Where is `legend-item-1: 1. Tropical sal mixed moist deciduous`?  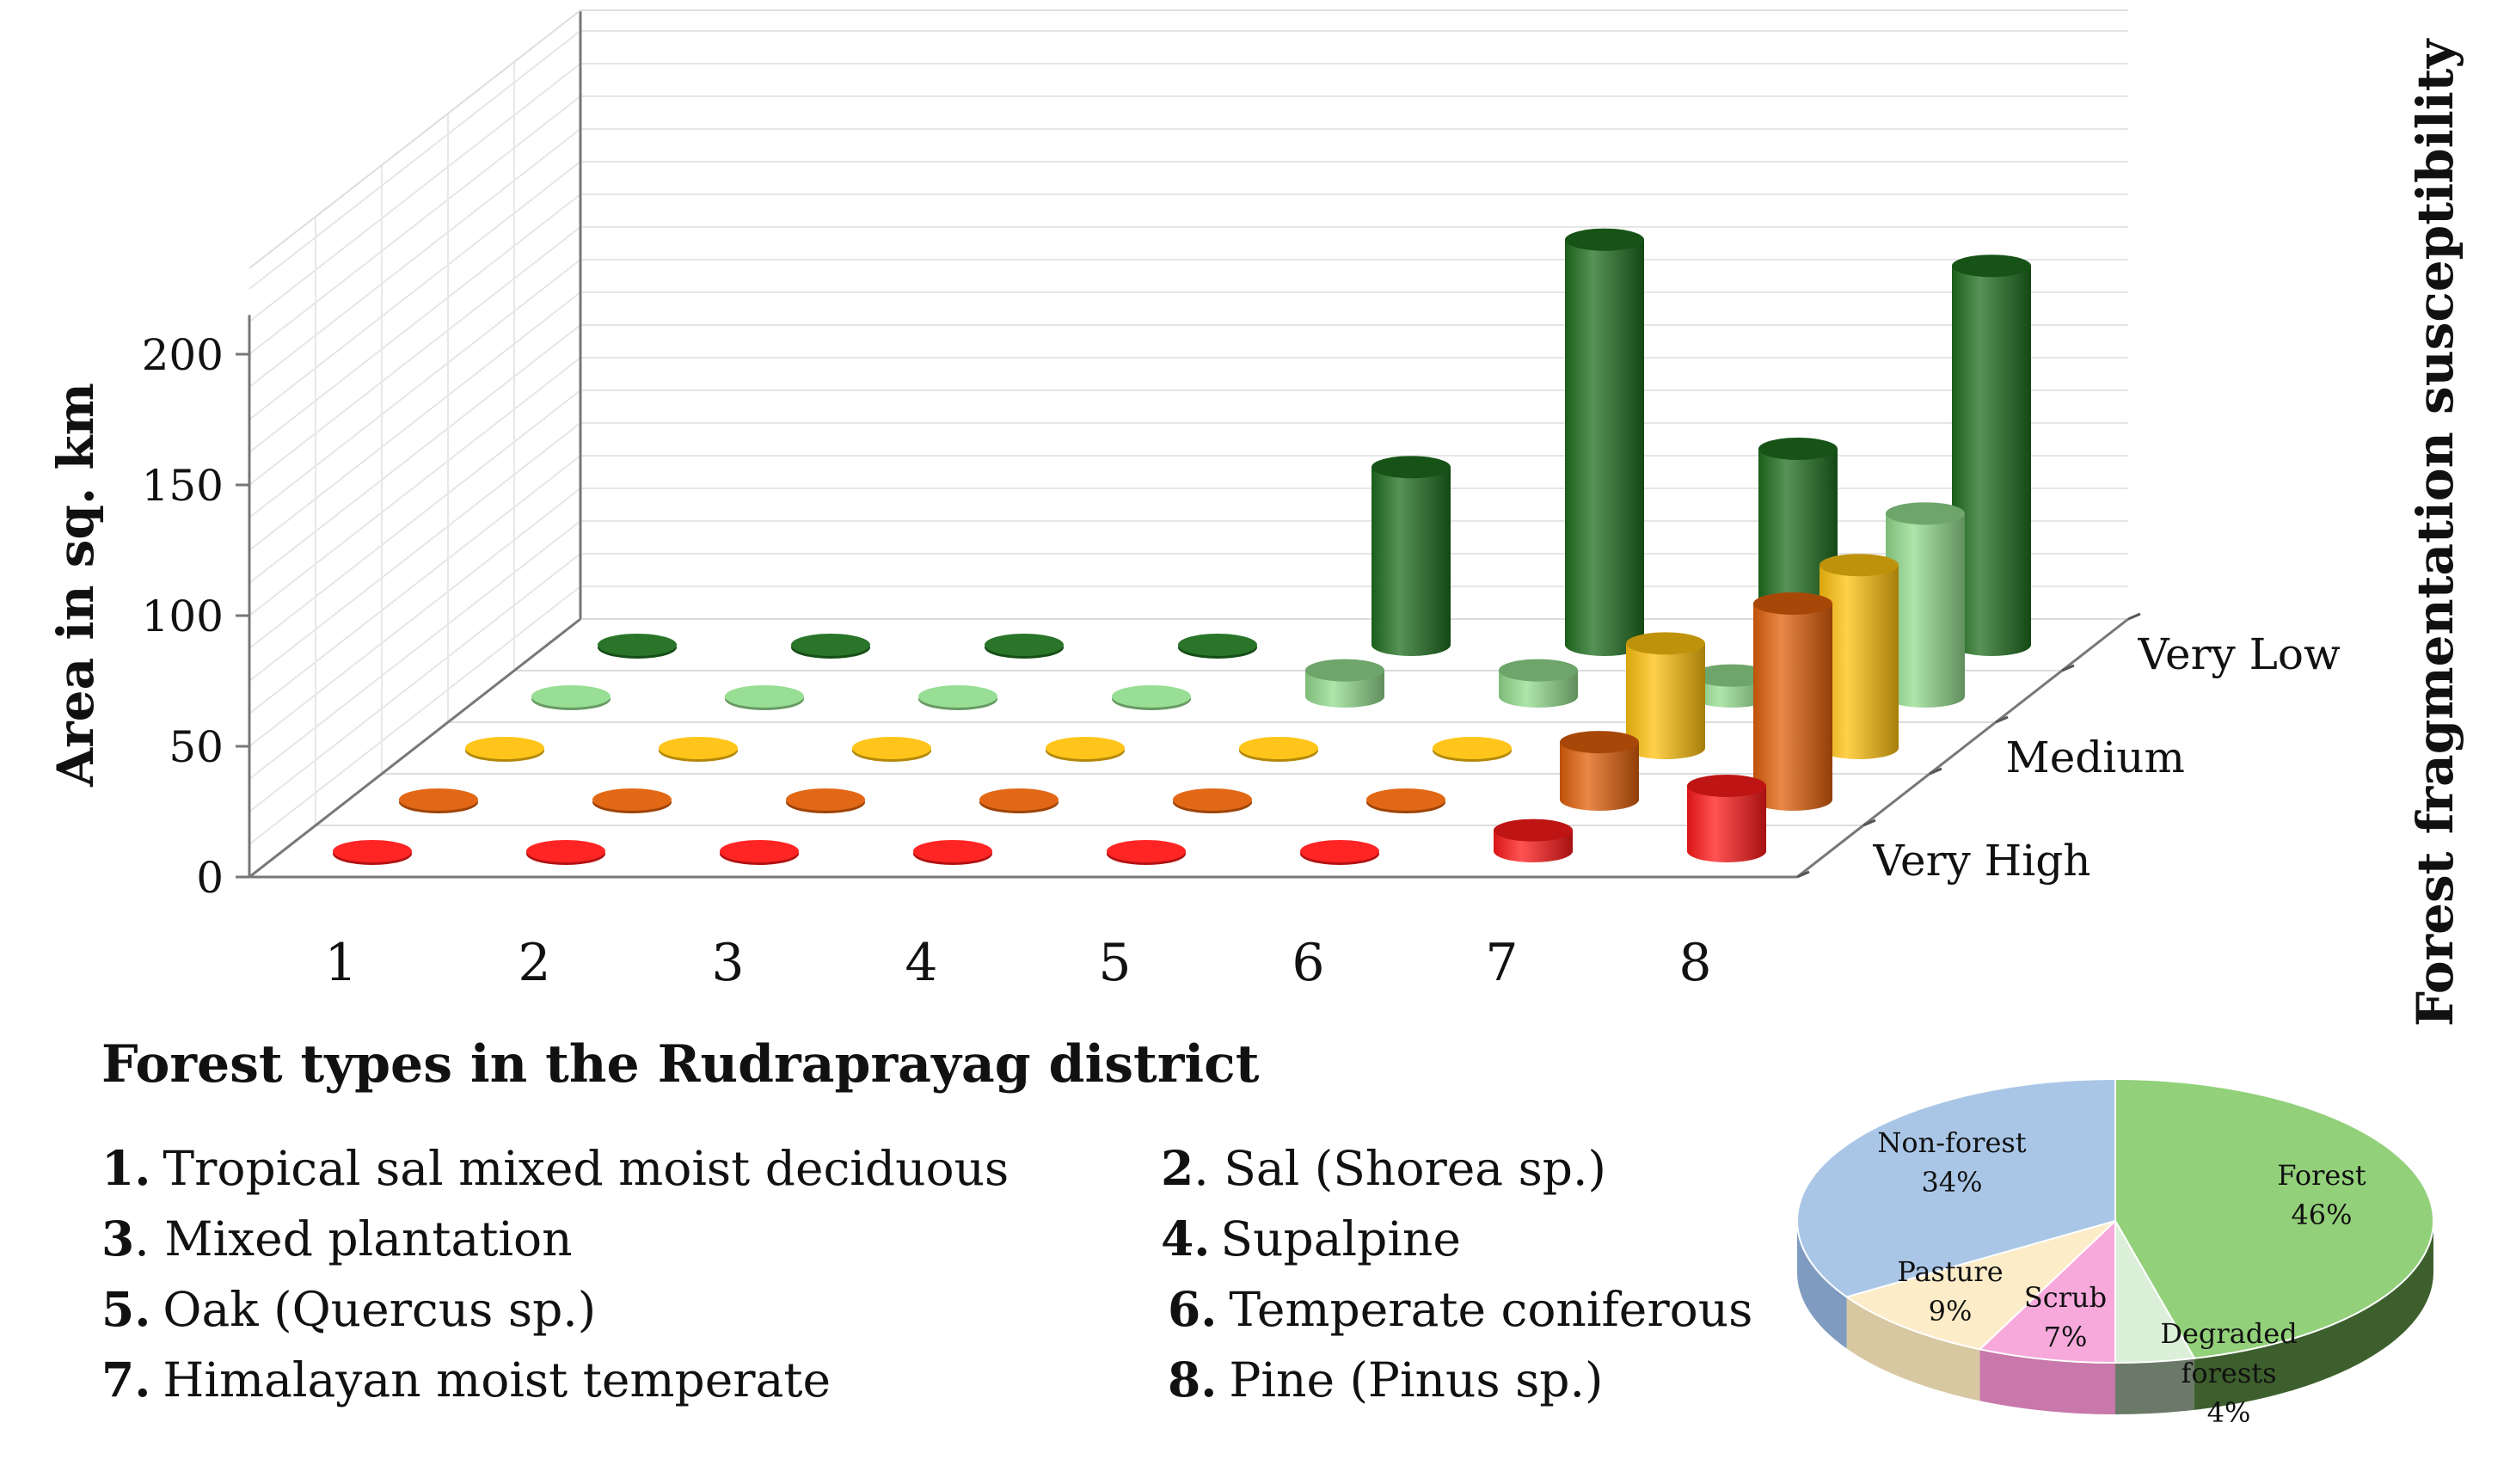
legend-item-1: 1. Tropical sal mixed moist deciduous is located at coordinates (555, 1168).